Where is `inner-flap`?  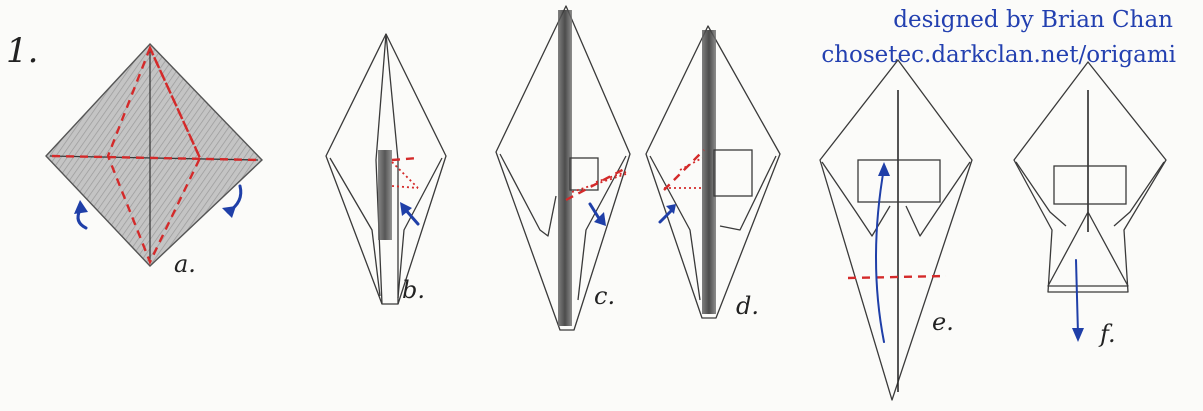 inner-flap is located at coordinates (381, 169).